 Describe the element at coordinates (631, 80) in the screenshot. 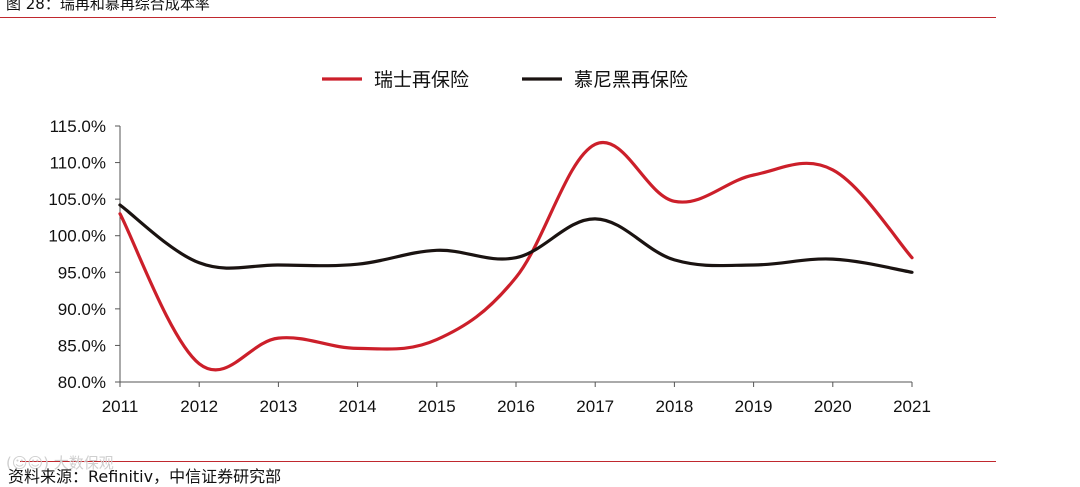

I see `legend-label: 慕尼黑再保险` at that location.